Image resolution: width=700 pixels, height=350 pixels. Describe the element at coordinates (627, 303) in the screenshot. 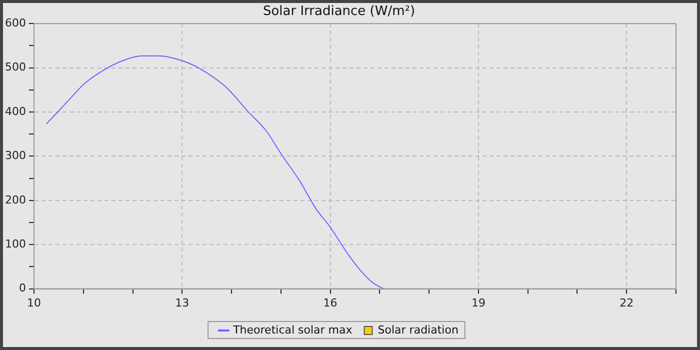

I see `x-tick-label: 22` at that location.